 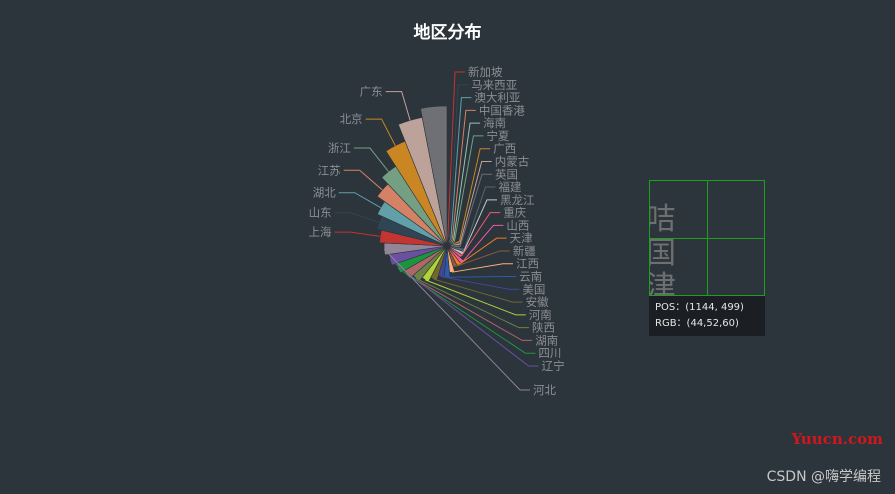 What do you see at coordinates (380, 132) in the screenshot?
I see `label-line-北京` at bounding box center [380, 132].